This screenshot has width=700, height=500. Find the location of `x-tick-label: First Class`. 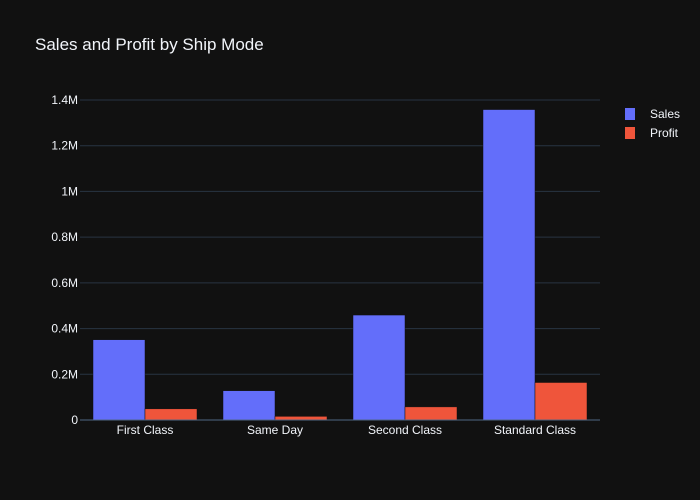

x-tick-label: First Class is located at coordinates (145, 430).